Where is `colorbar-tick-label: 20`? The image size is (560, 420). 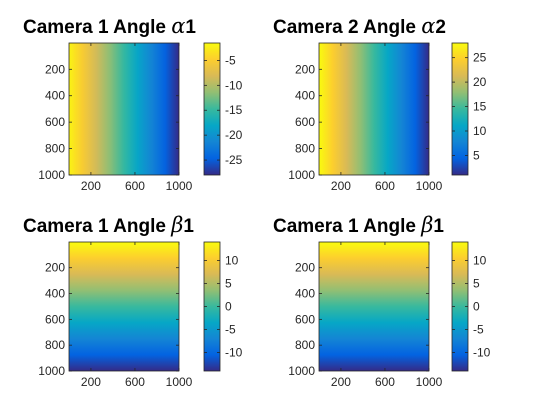 colorbar-tick-label: 20 is located at coordinates (480, 82).